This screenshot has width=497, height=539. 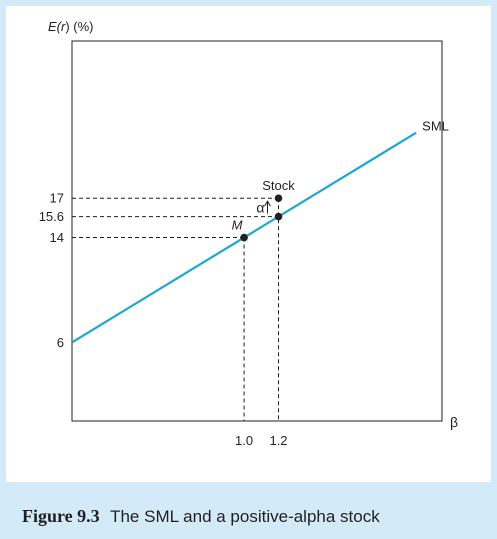 What do you see at coordinates (260, 207) in the screenshot?
I see `alpha-label: α` at bounding box center [260, 207].